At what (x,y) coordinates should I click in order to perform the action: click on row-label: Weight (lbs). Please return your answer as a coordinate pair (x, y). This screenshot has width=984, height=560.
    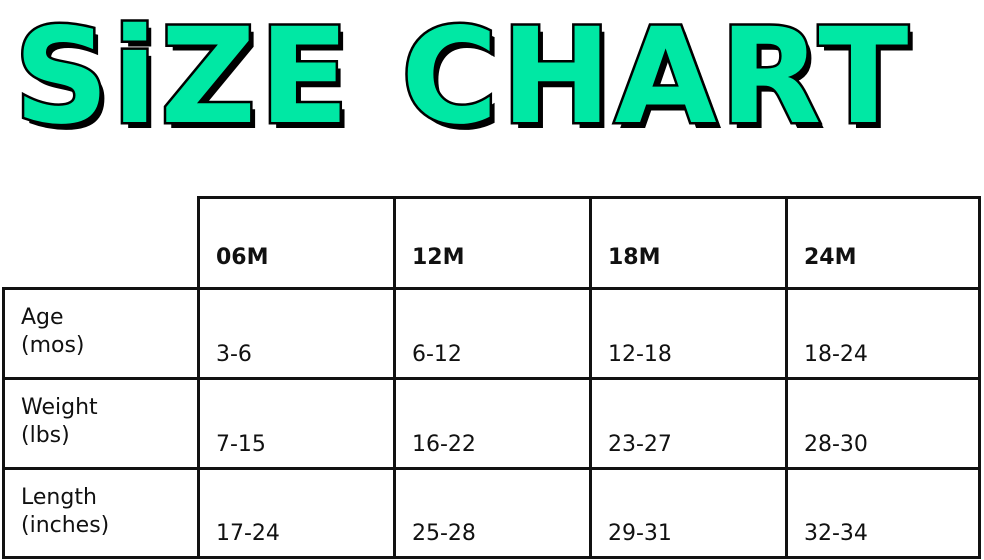
    Looking at the image, I should click on (101, 423).